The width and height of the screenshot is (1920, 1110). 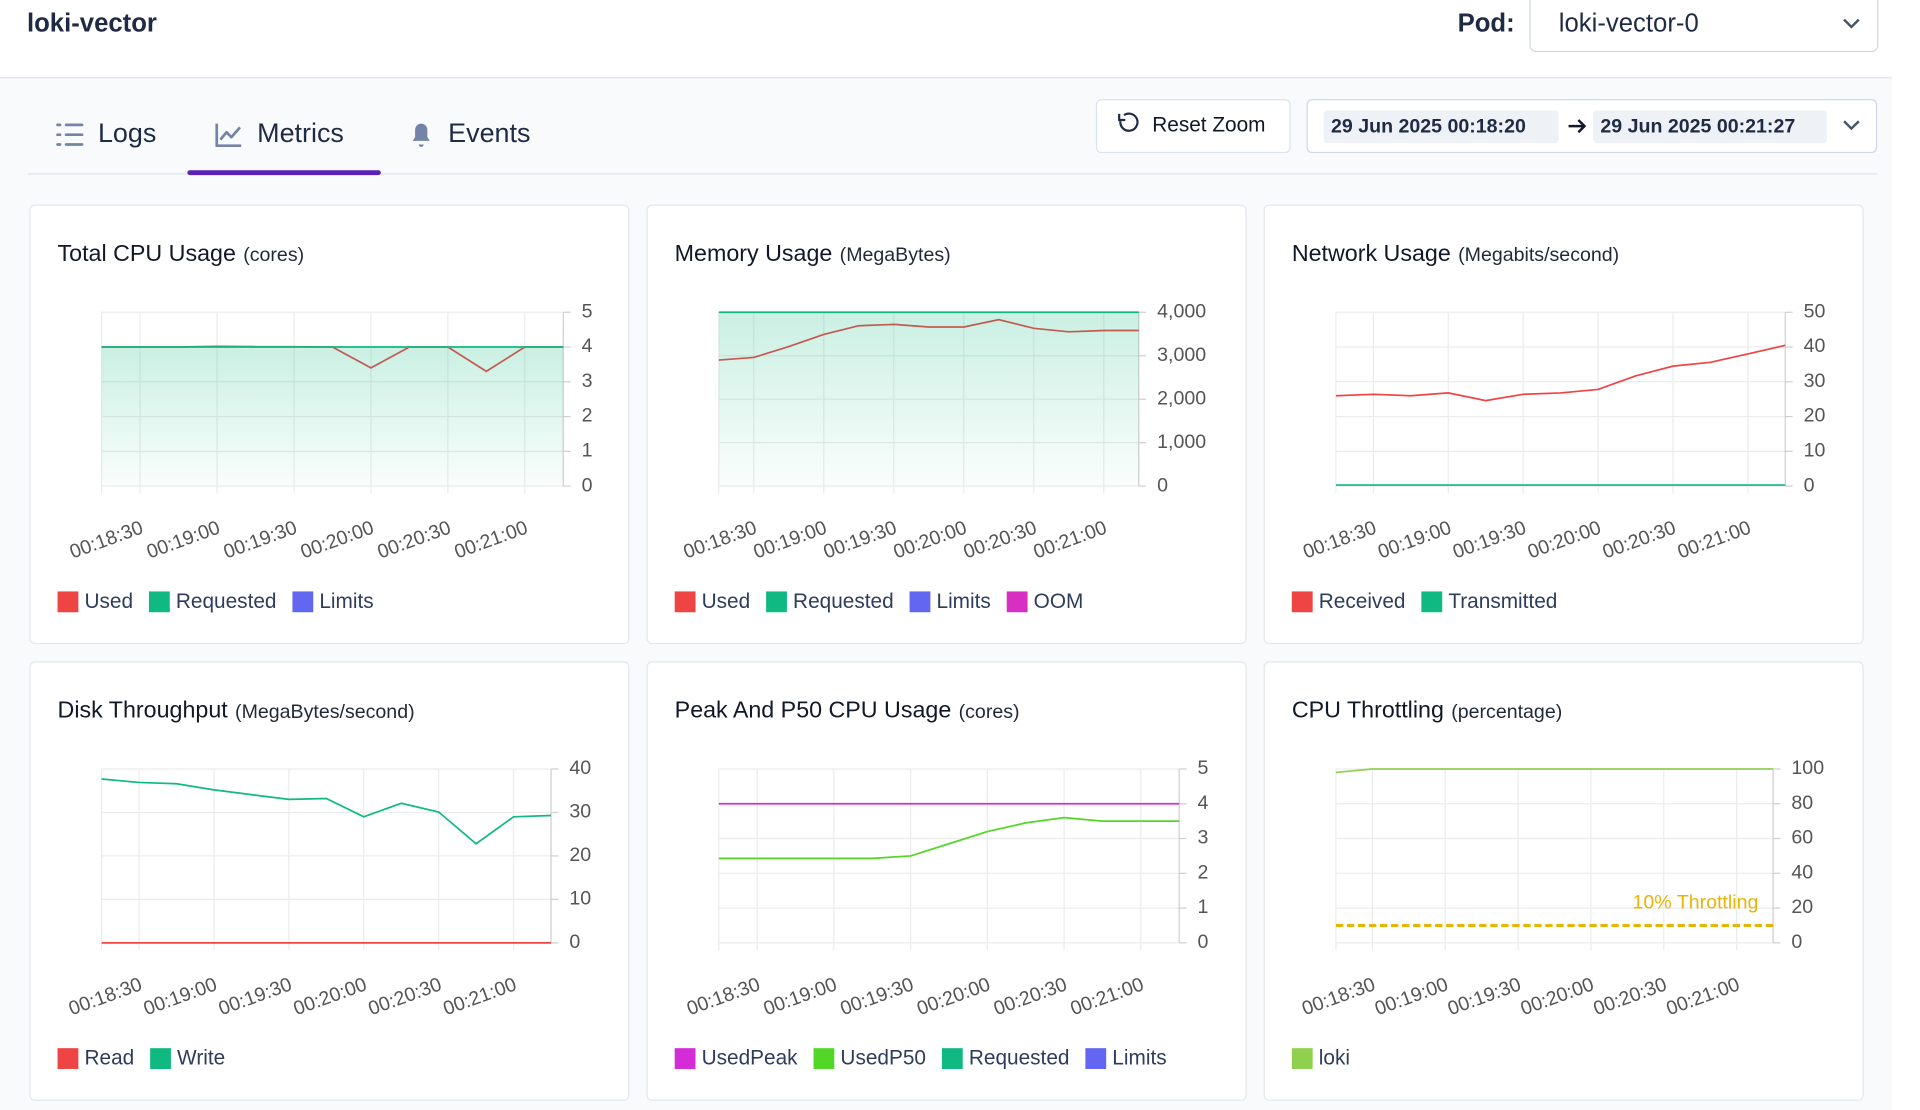 What do you see at coordinates (1802, 838) in the screenshot?
I see `y-tick-label: 60` at bounding box center [1802, 838].